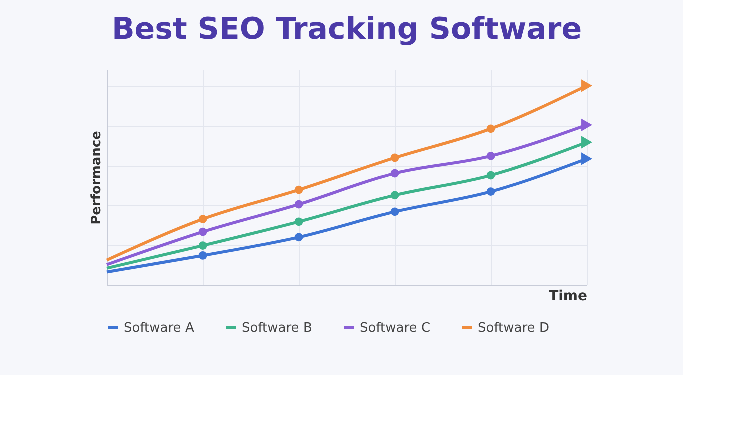 The height and width of the screenshot is (422, 750). What do you see at coordinates (347, 29) in the screenshot?
I see `chart-title: Best SEO Tracking Software` at bounding box center [347, 29].